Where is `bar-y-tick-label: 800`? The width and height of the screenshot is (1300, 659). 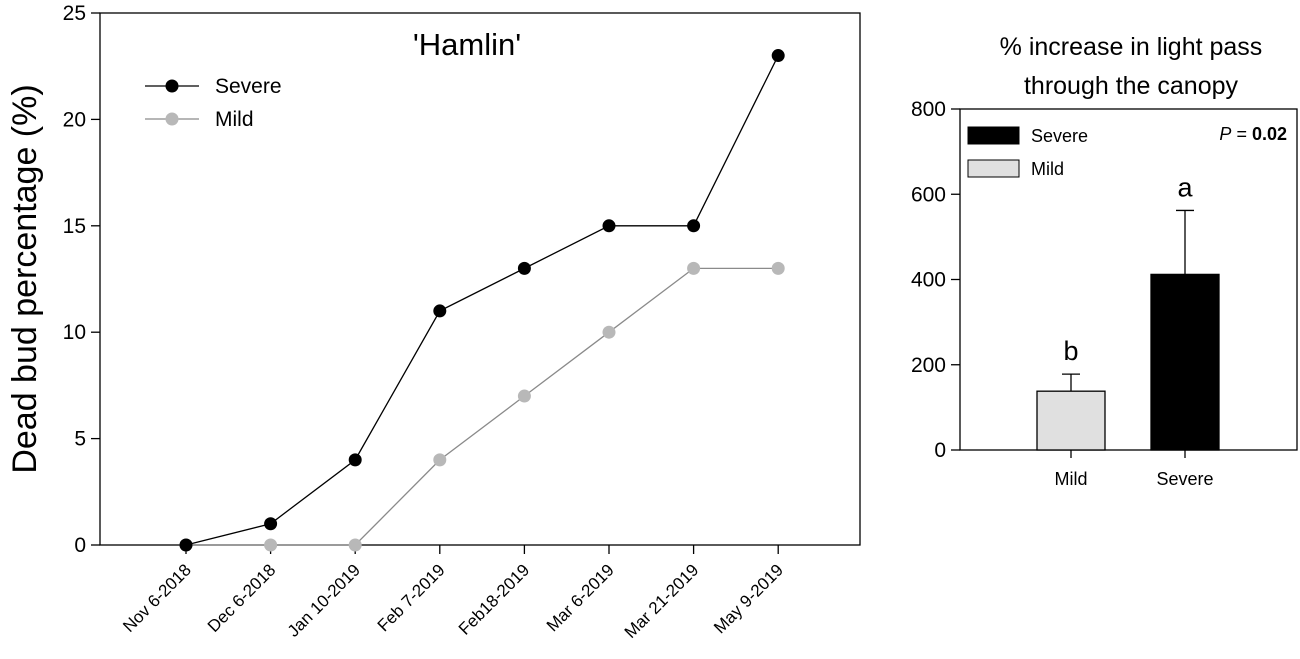
bar-y-tick-label: 800 is located at coordinates (928, 109).